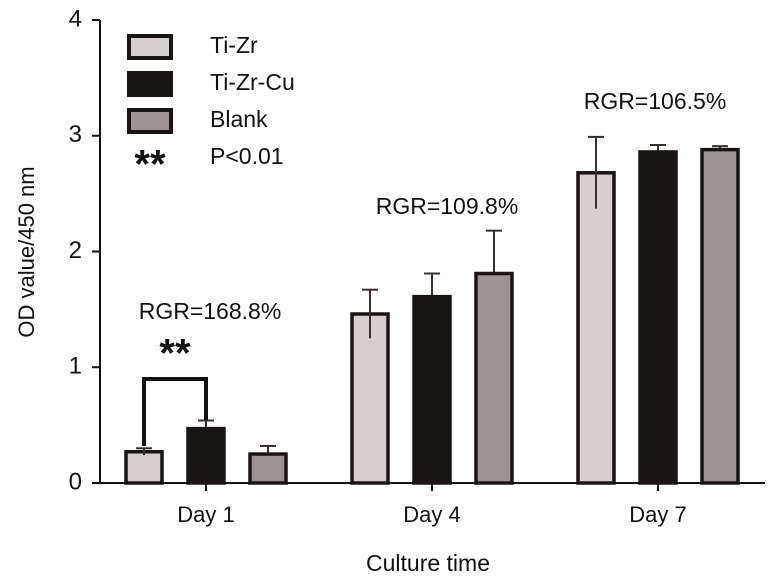  Describe the element at coordinates (75, 134) in the screenshot. I see `y-tick-label: 3` at that location.